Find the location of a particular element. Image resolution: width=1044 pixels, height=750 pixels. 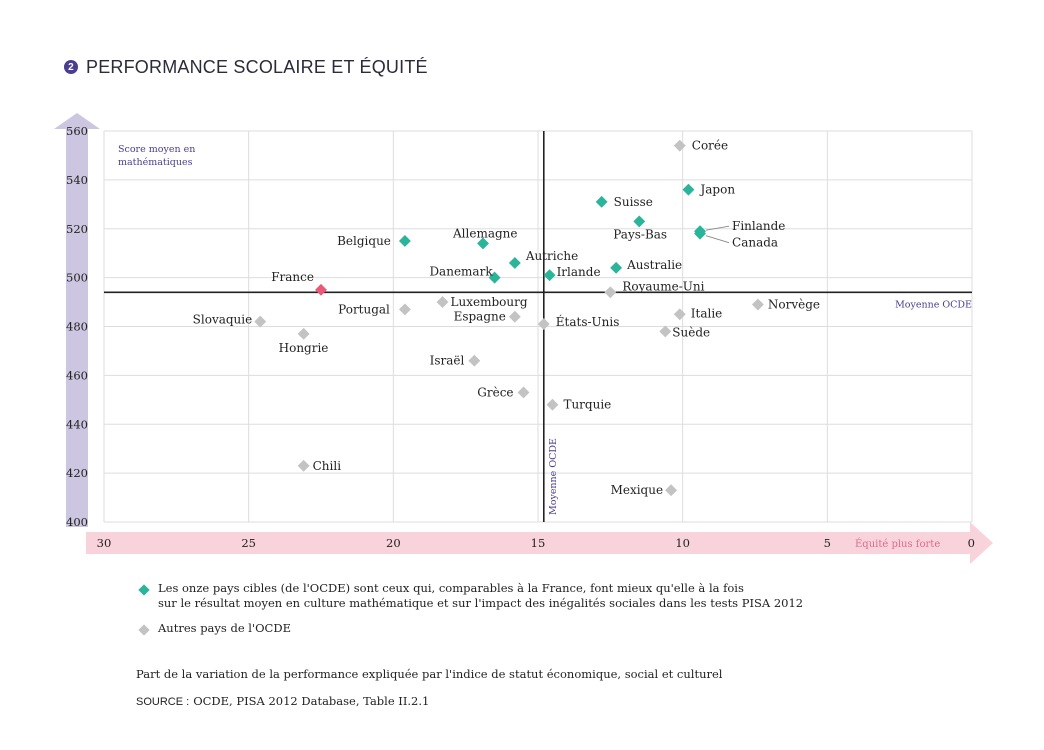

point-label: Belgique is located at coordinates (364, 241).